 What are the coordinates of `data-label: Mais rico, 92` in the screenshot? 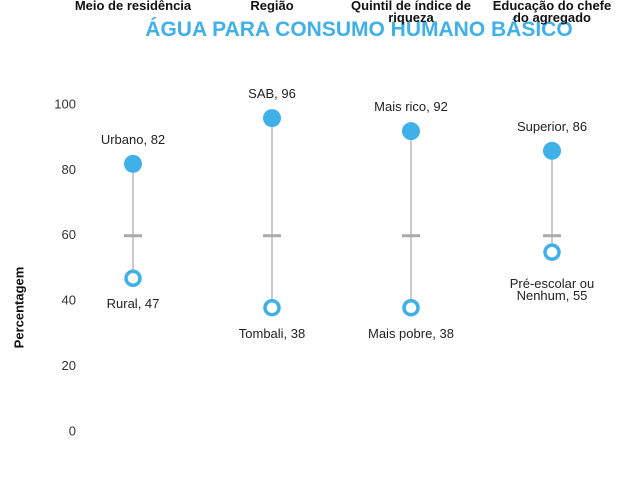 It's located at (411, 107).